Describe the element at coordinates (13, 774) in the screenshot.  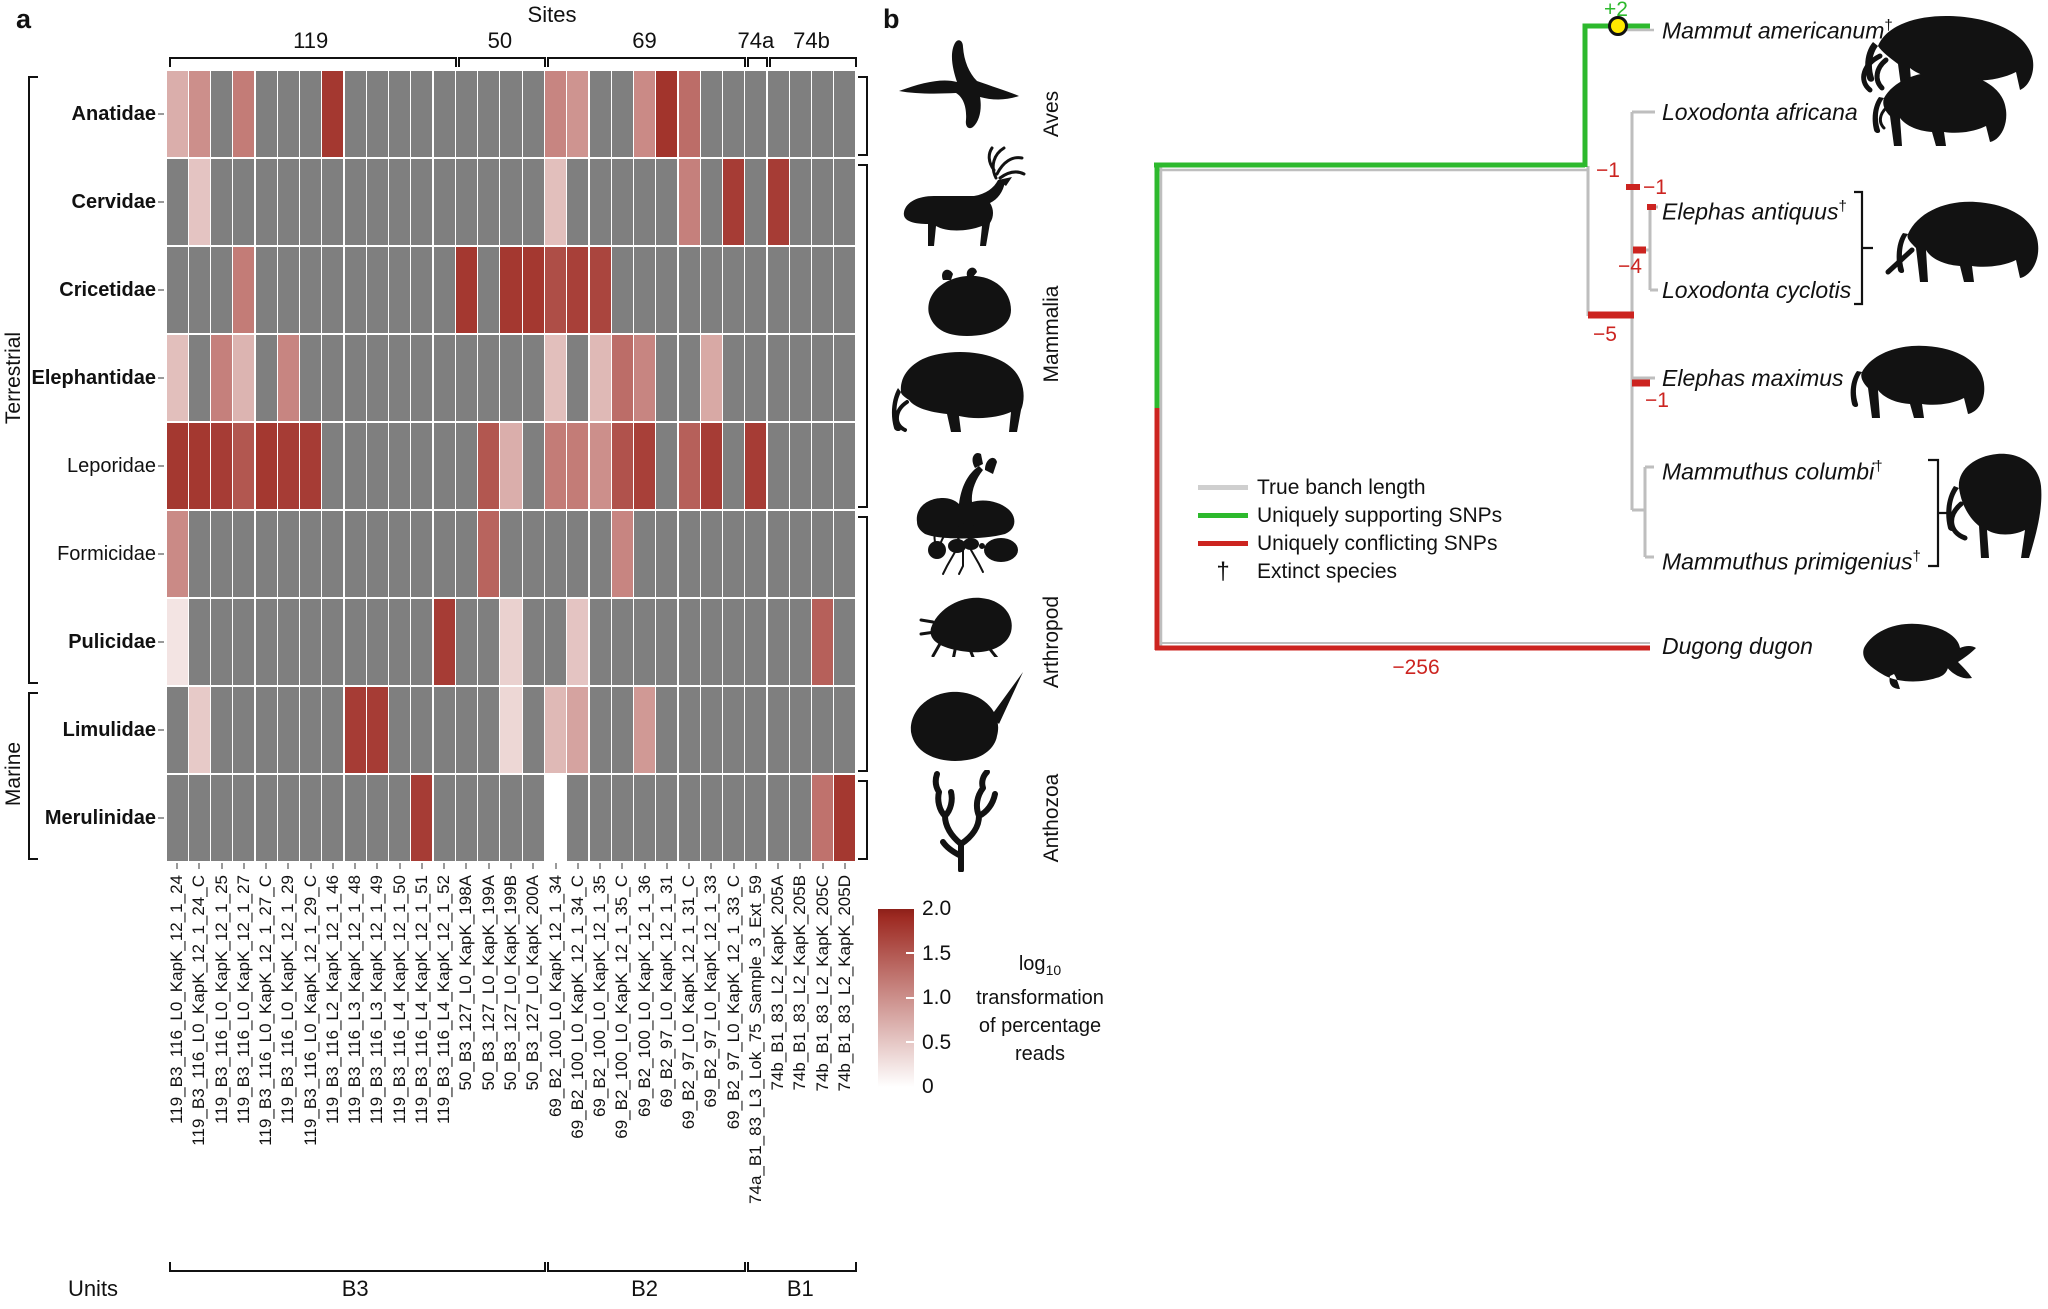
I see `habitat-label-marine: Marine` at that location.